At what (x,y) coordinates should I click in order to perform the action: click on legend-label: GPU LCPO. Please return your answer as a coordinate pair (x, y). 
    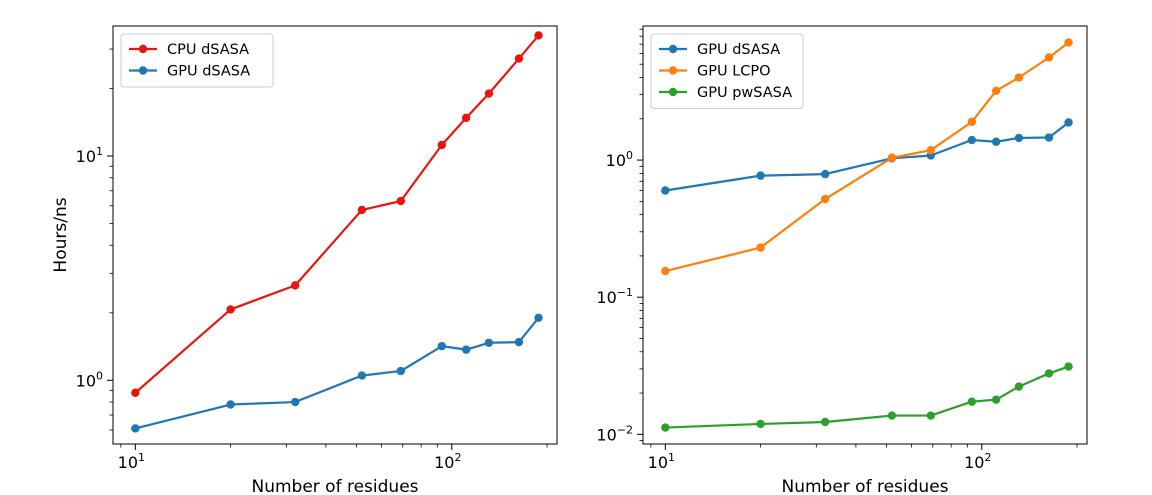
    Looking at the image, I should click on (734, 72).